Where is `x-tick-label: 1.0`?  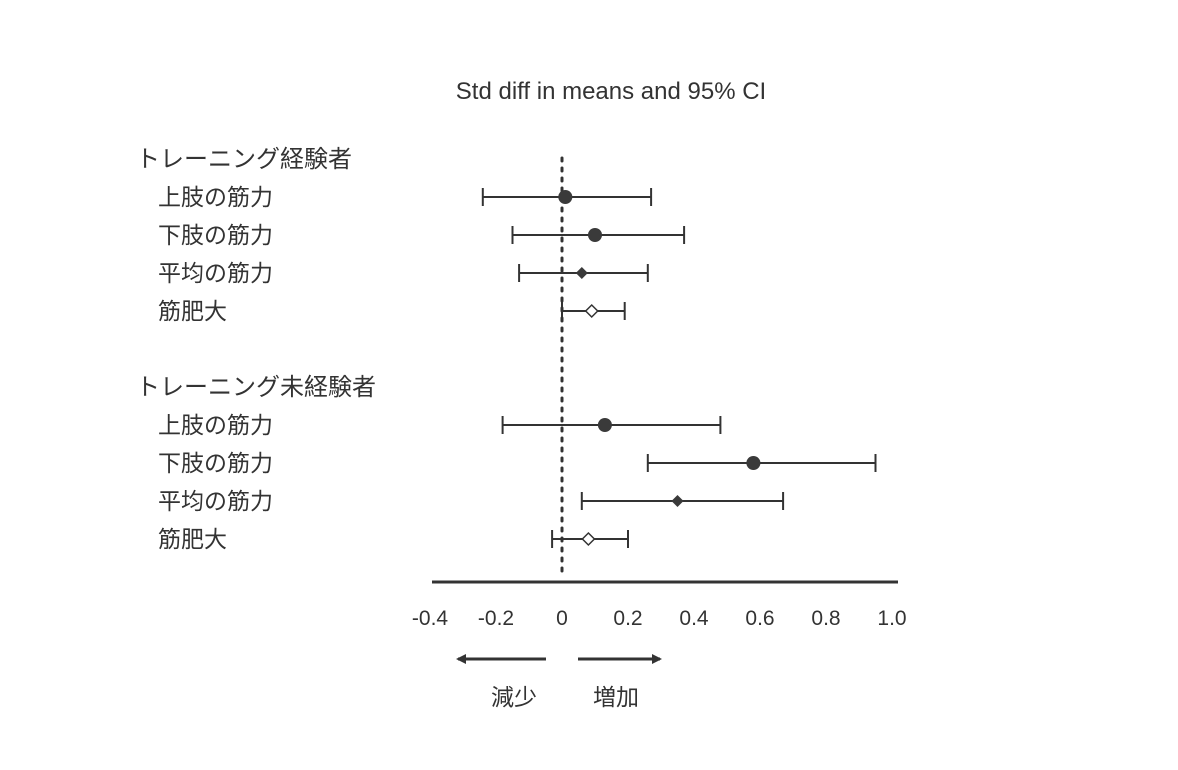
x-tick-label: 1.0 is located at coordinates (891, 618).